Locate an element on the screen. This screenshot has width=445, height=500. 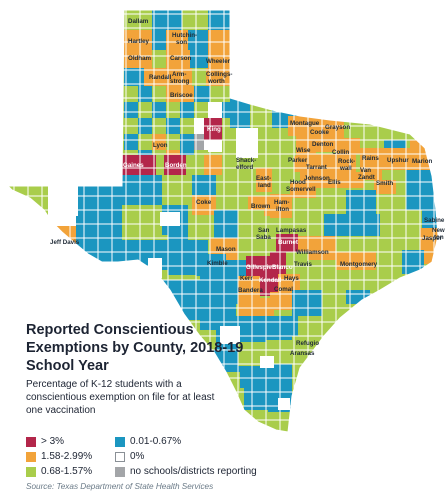
county-label-hartley: Hartley is located at coordinates (139, 41).